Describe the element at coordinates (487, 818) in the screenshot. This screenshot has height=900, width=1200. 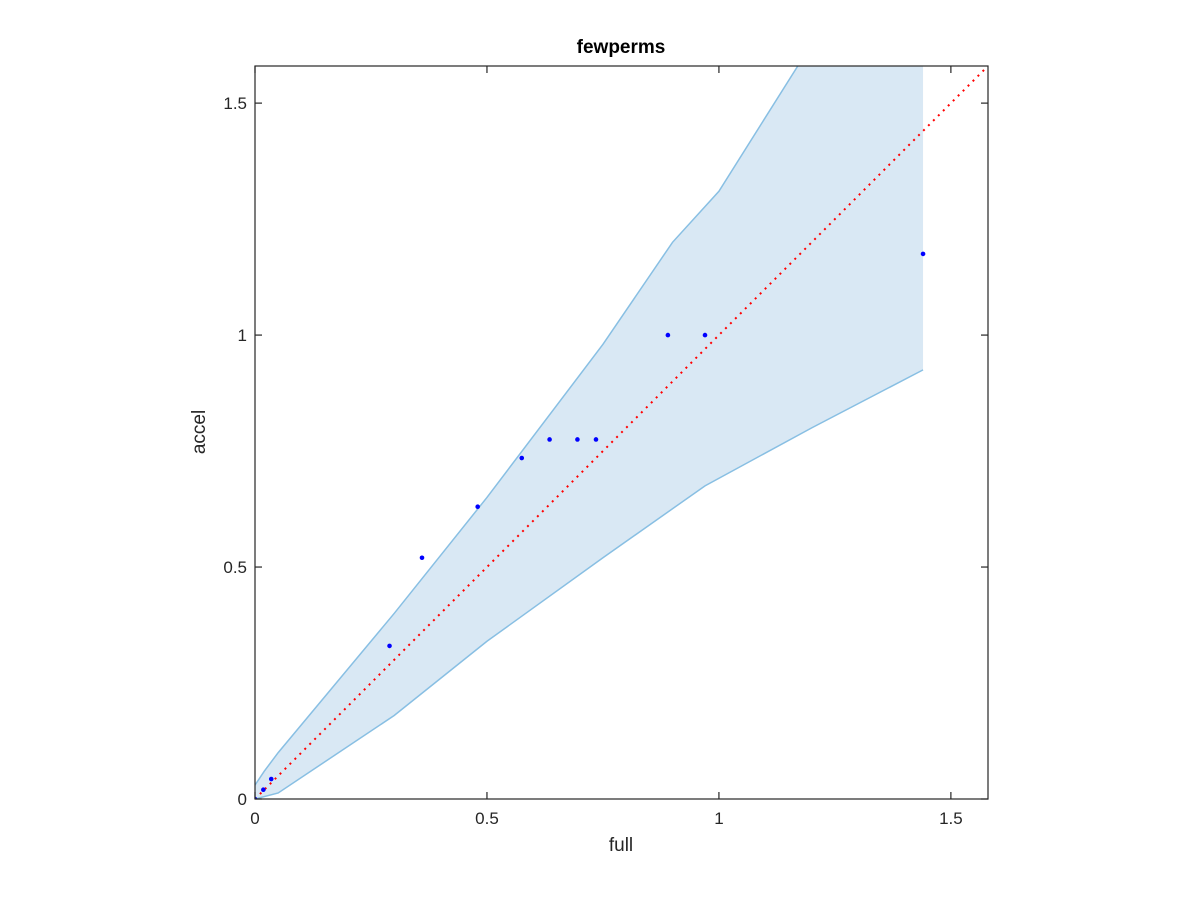
I see `x-tick-label: 0.5` at that location.